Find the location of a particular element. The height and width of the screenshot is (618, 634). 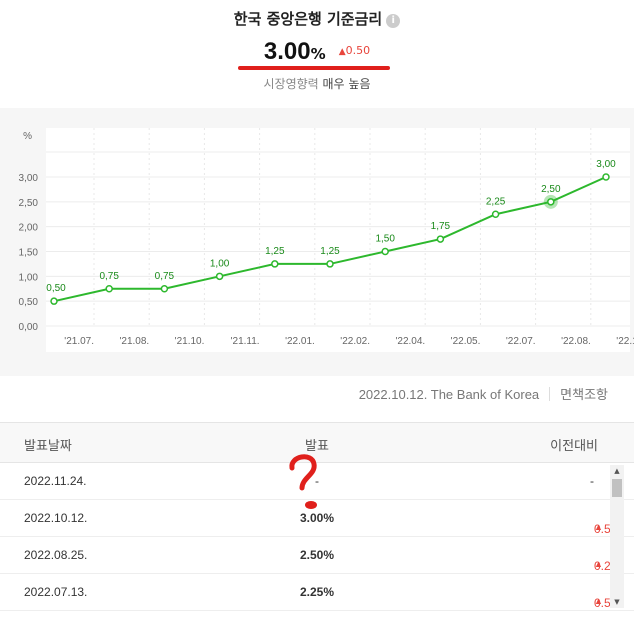

disclaimer-link: 면책조항 is located at coordinates (584, 394).